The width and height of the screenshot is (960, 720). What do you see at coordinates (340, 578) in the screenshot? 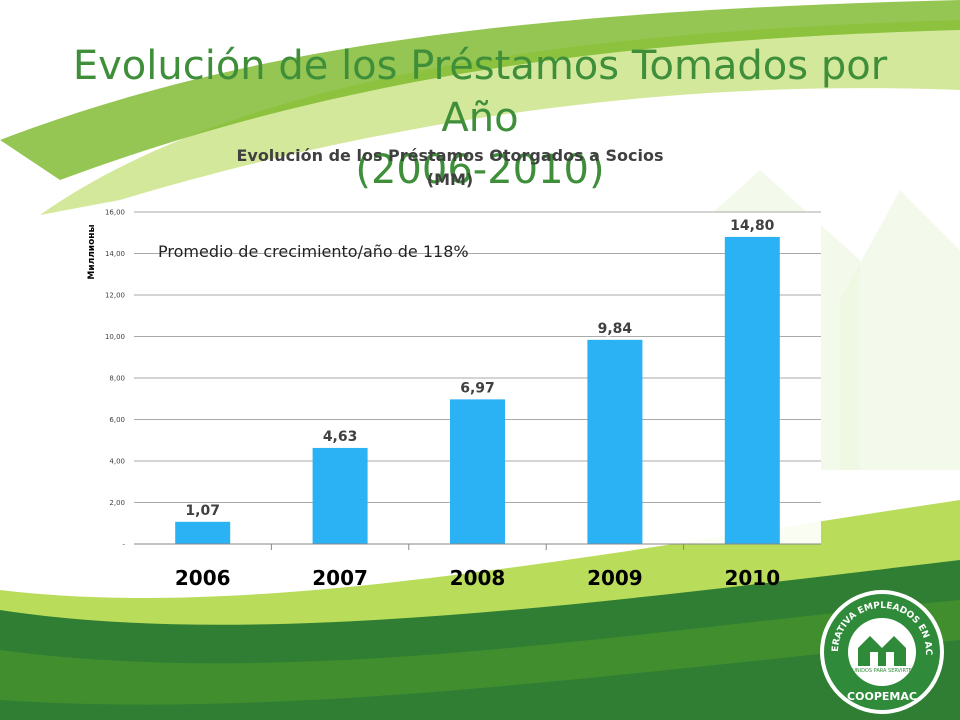
I see `x-tick-label: 2007` at bounding box center [340, 578].